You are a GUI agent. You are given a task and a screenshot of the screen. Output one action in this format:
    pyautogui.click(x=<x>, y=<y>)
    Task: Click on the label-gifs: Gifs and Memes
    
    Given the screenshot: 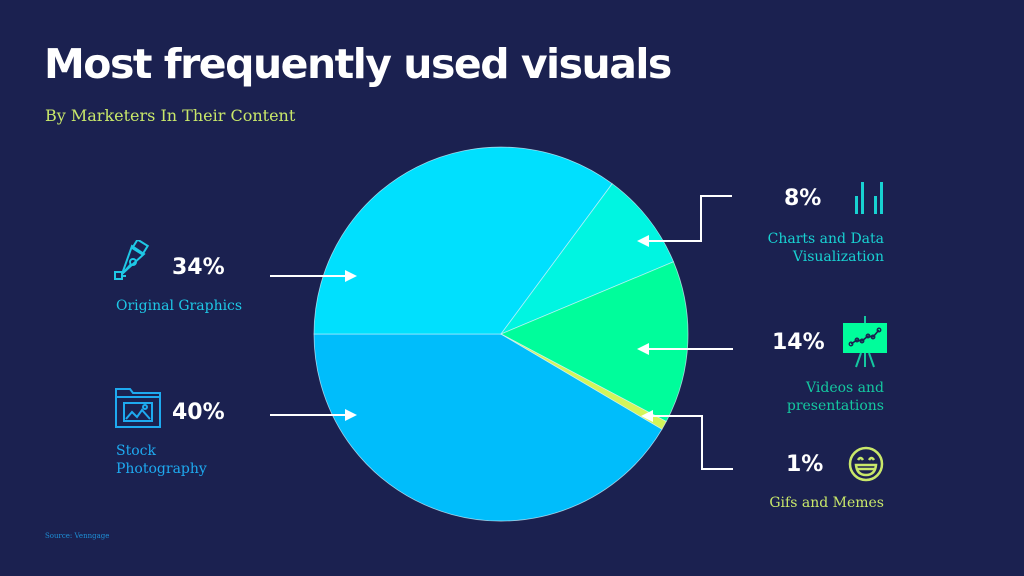 What is the action you would take?
    pyautogui.click(x=826, y=503)
    